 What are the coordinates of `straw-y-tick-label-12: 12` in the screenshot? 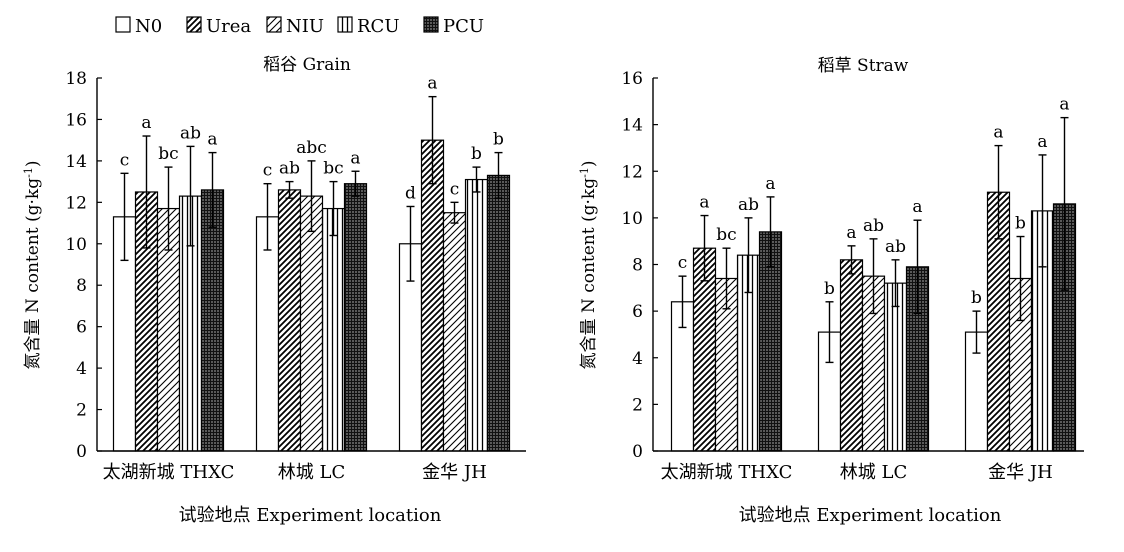 It's located at (632, 172).